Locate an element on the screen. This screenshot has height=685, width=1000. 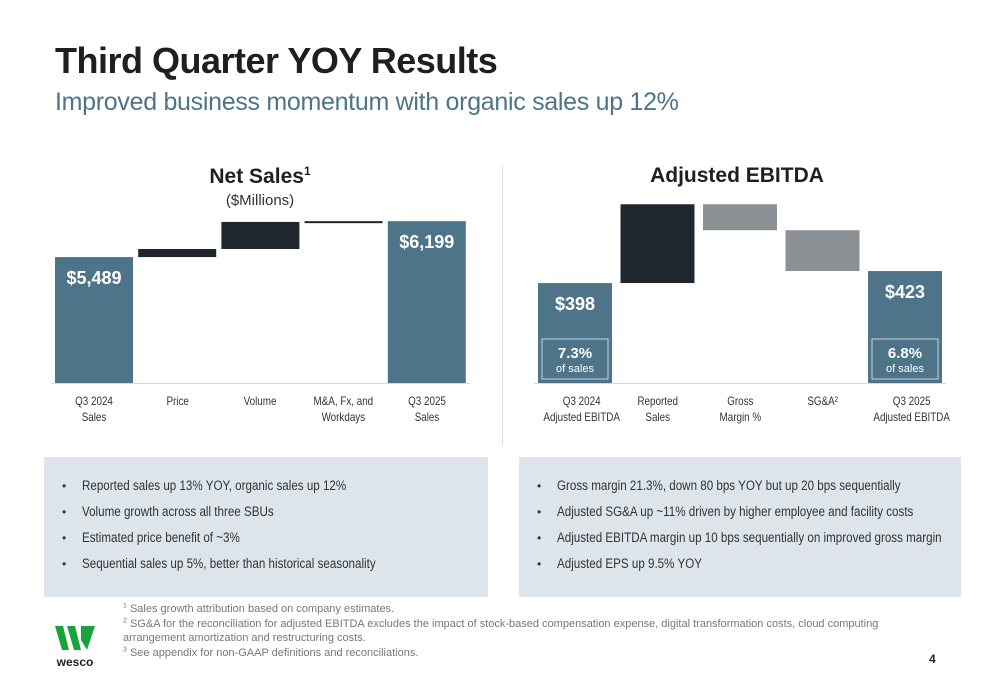
category-label: SG&A² is located at coordinates (823, 401).